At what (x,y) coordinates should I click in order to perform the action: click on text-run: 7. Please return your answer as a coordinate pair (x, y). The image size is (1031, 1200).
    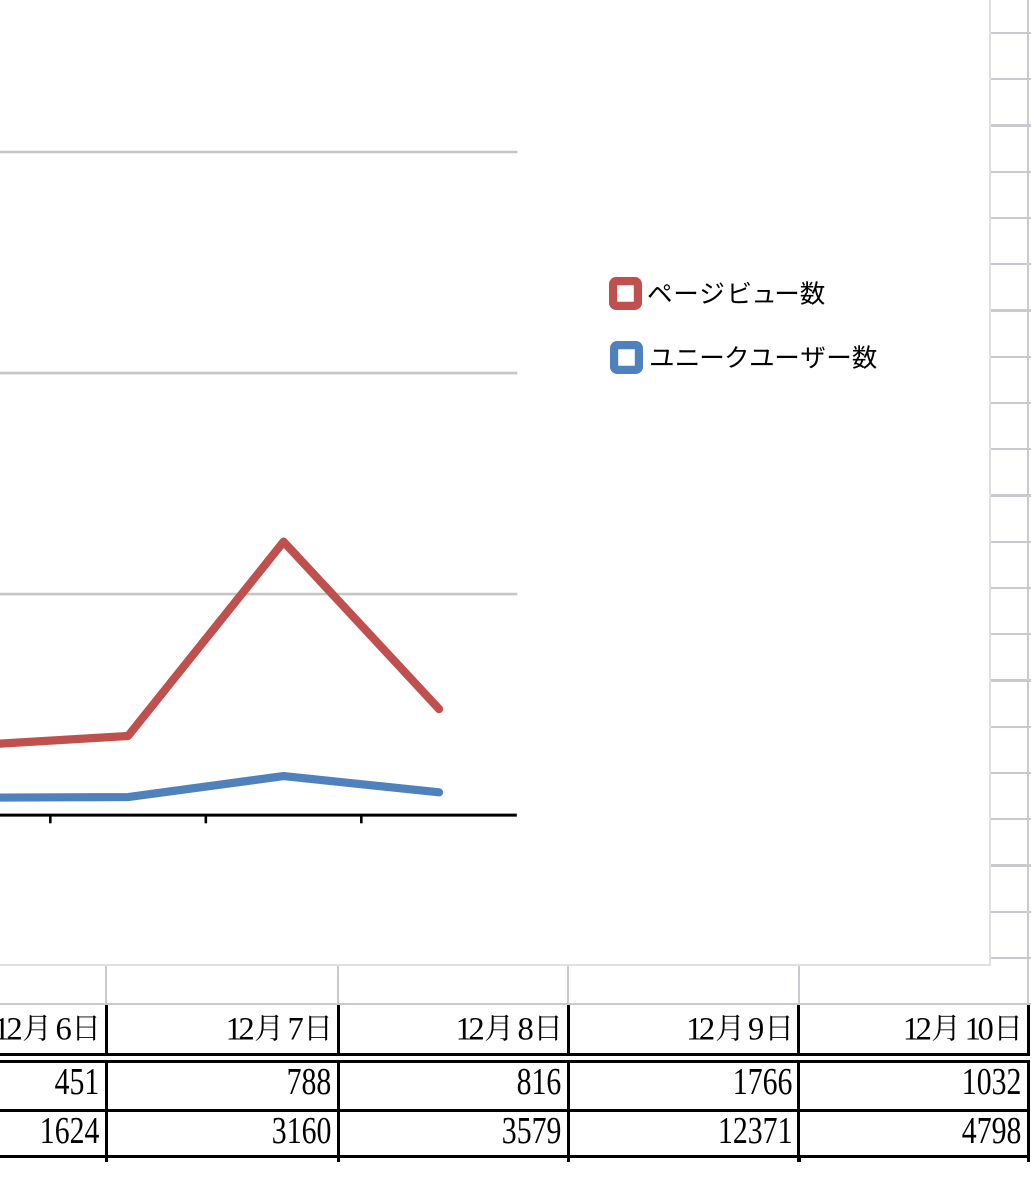
    Looking at the image, I should click on (295, 1030).